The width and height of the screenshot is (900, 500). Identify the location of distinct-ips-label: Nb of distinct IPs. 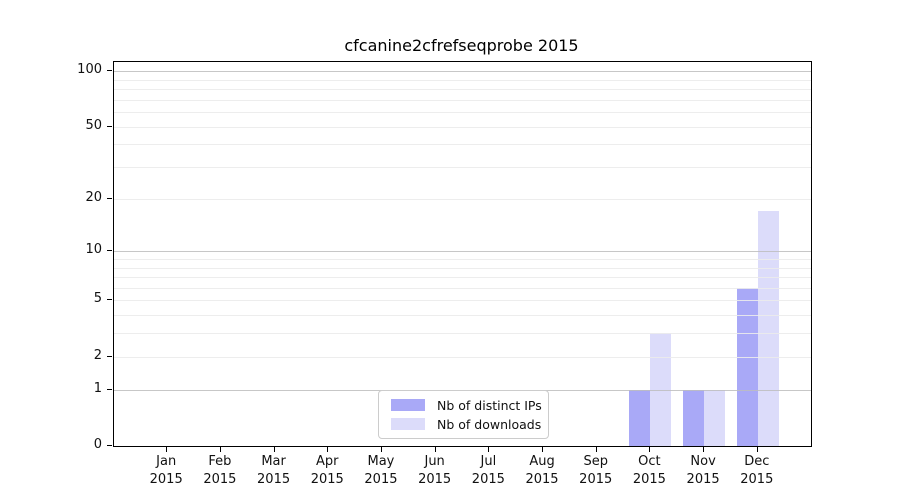
(489, 405).